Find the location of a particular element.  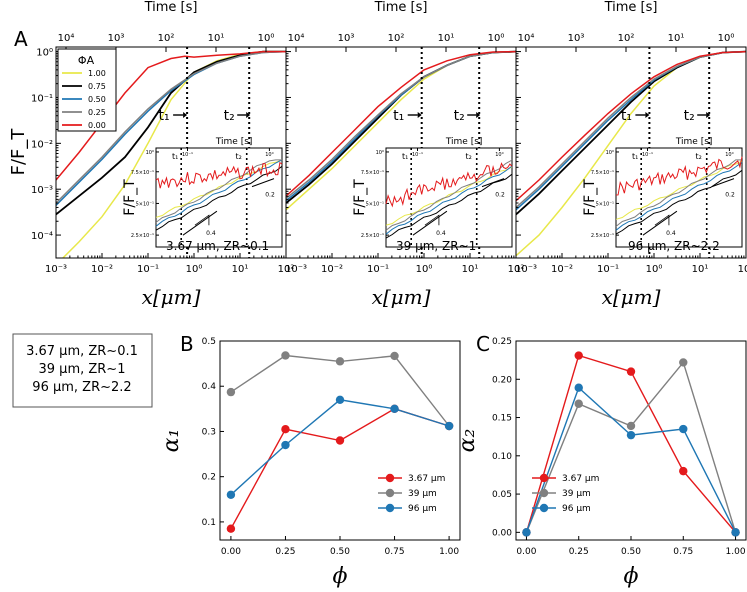

x-tick-label: 10⁰ is located at coordinates (424, 269).